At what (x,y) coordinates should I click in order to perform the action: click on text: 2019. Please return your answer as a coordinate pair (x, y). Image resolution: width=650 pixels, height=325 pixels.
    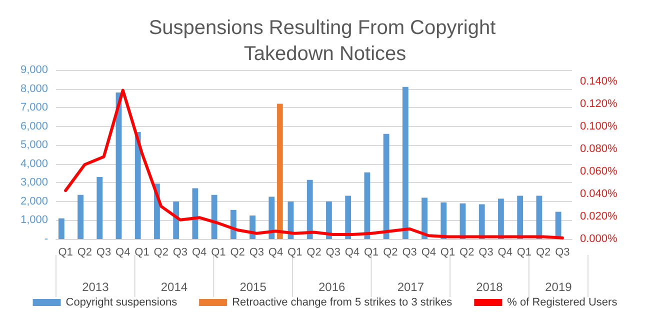
    Looking at the image, I should click on (558, 287).